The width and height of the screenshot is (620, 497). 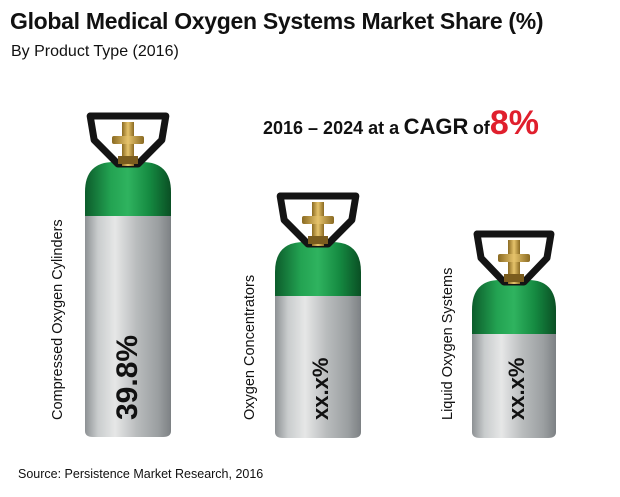 I want to click on value-label: 39.8%, so click(x=127, y=377).